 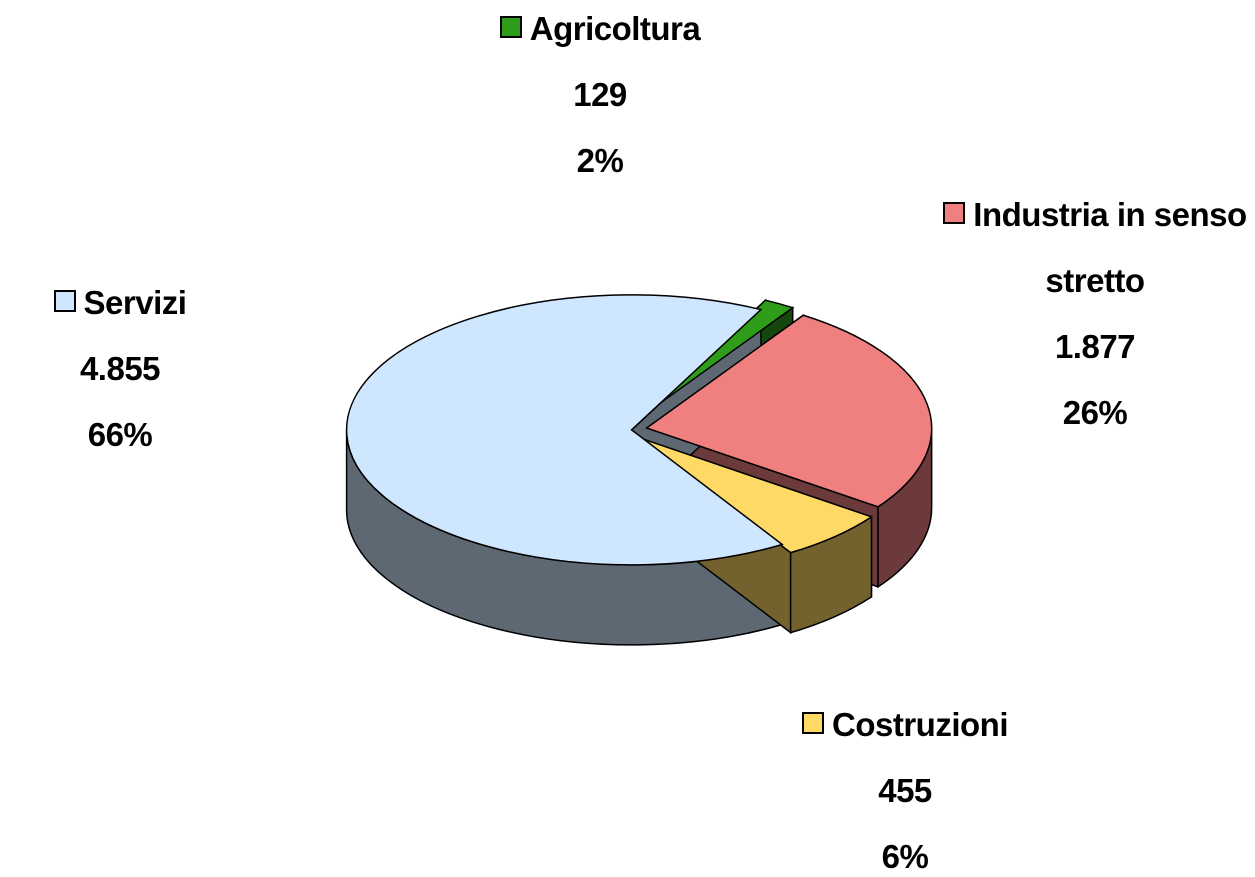 I want to click on legend-label: Agricoltura, so click(x=615, y=28).